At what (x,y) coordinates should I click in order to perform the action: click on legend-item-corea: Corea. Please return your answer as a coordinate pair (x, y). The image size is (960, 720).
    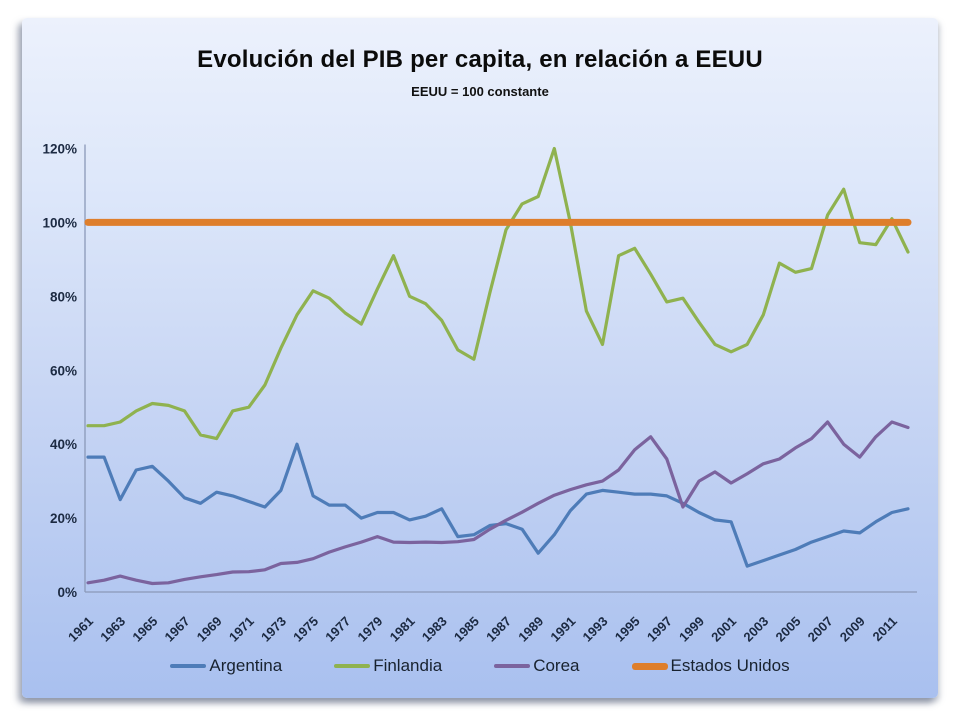
    Looking at the image, I should click on (537, 666).